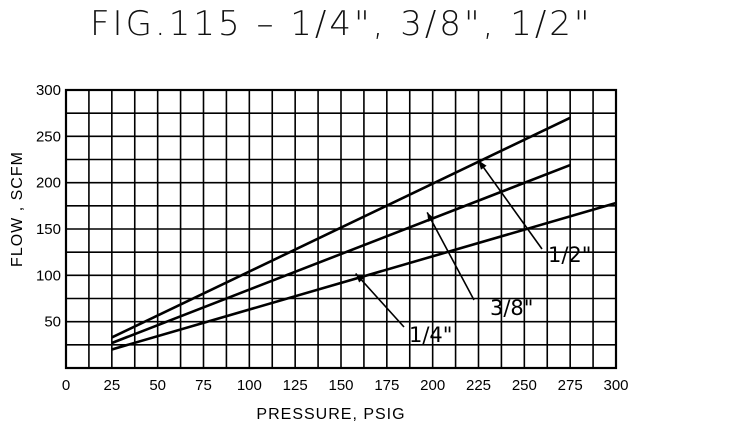  Describe the element at coordinates (341, 24) in the screenshot. I see `figure-title: FIG.115 – 1/4", 3/8", 1/2"` at that location.